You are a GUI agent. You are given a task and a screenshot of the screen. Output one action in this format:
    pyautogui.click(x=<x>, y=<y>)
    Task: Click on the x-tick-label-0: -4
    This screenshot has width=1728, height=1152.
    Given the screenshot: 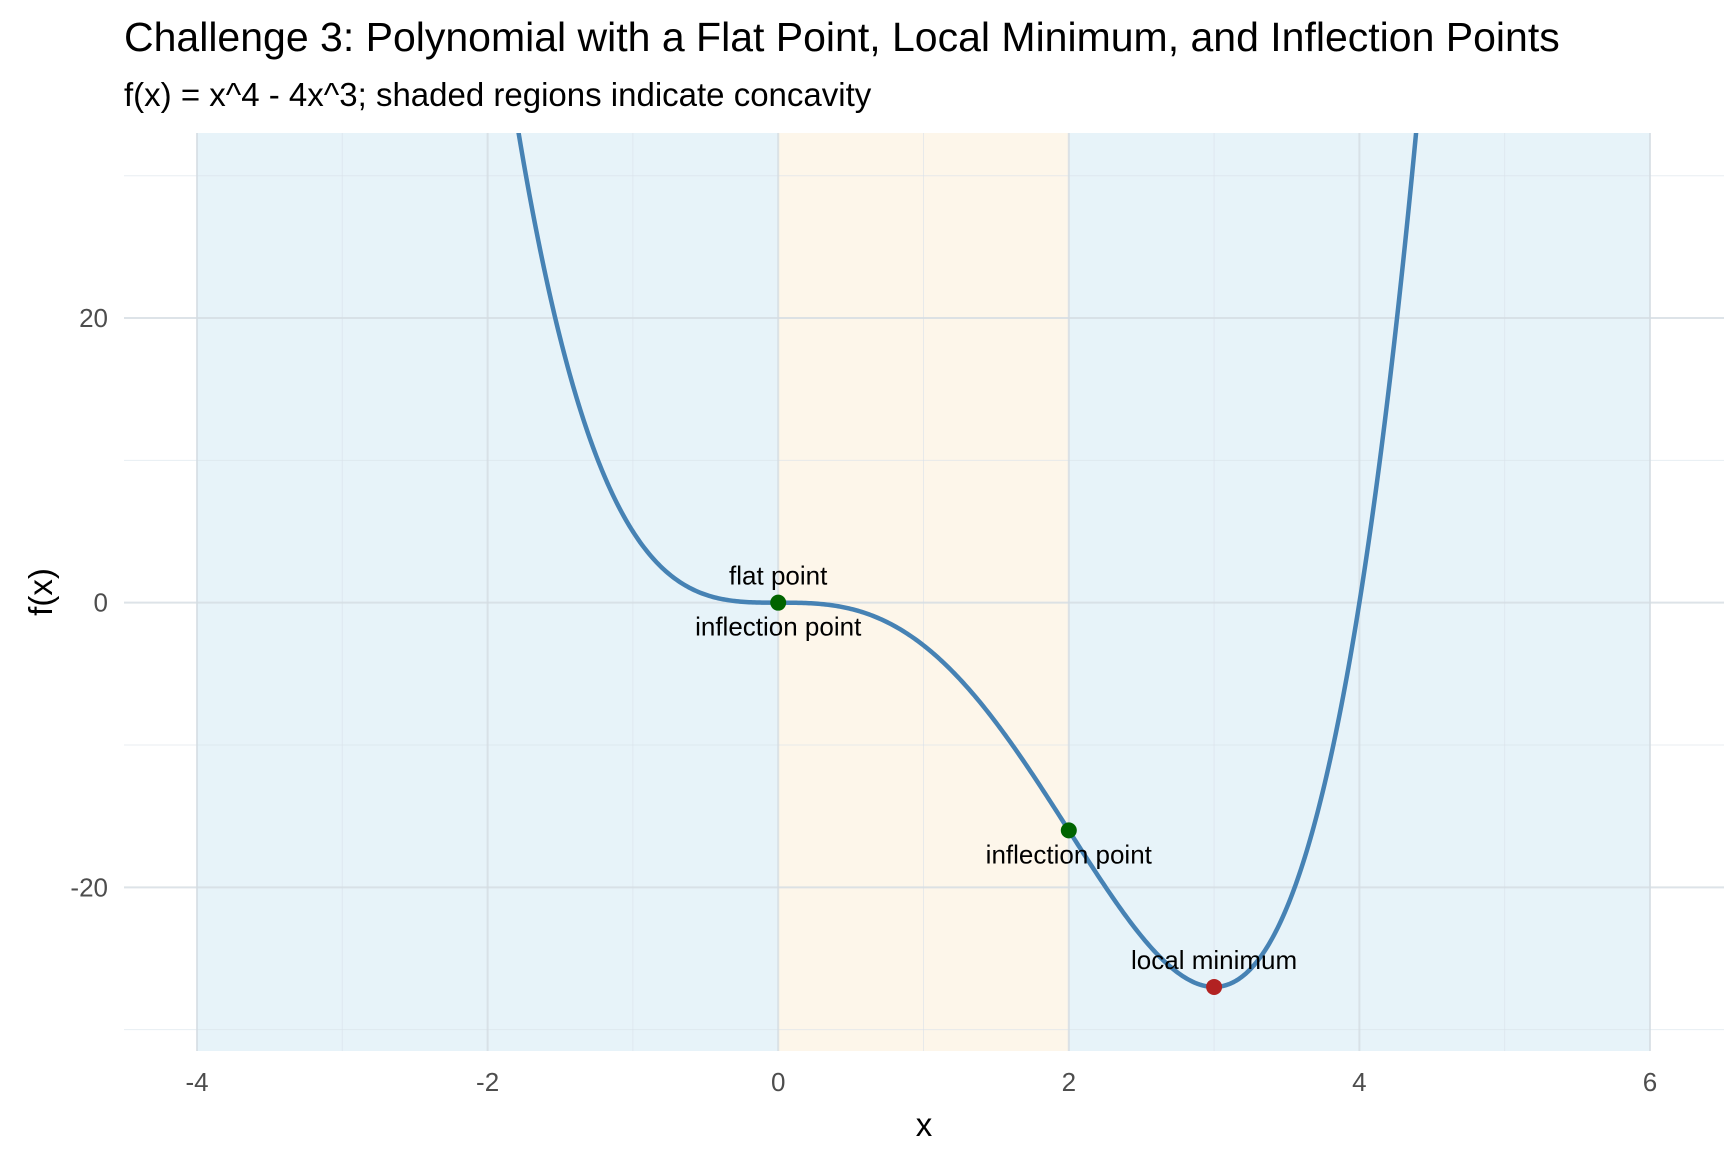 What is the action you would take?
    pyautogui.click(x=196, y=1082)
    